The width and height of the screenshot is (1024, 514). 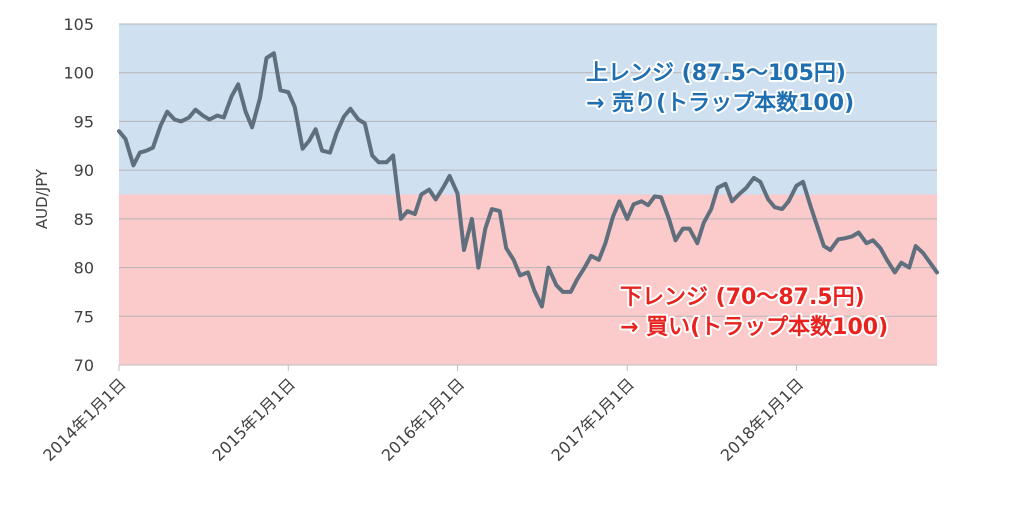 I want to click on annotation-0-line-0: 上レンジ (87.5～105円), so click(x=716, y=73).